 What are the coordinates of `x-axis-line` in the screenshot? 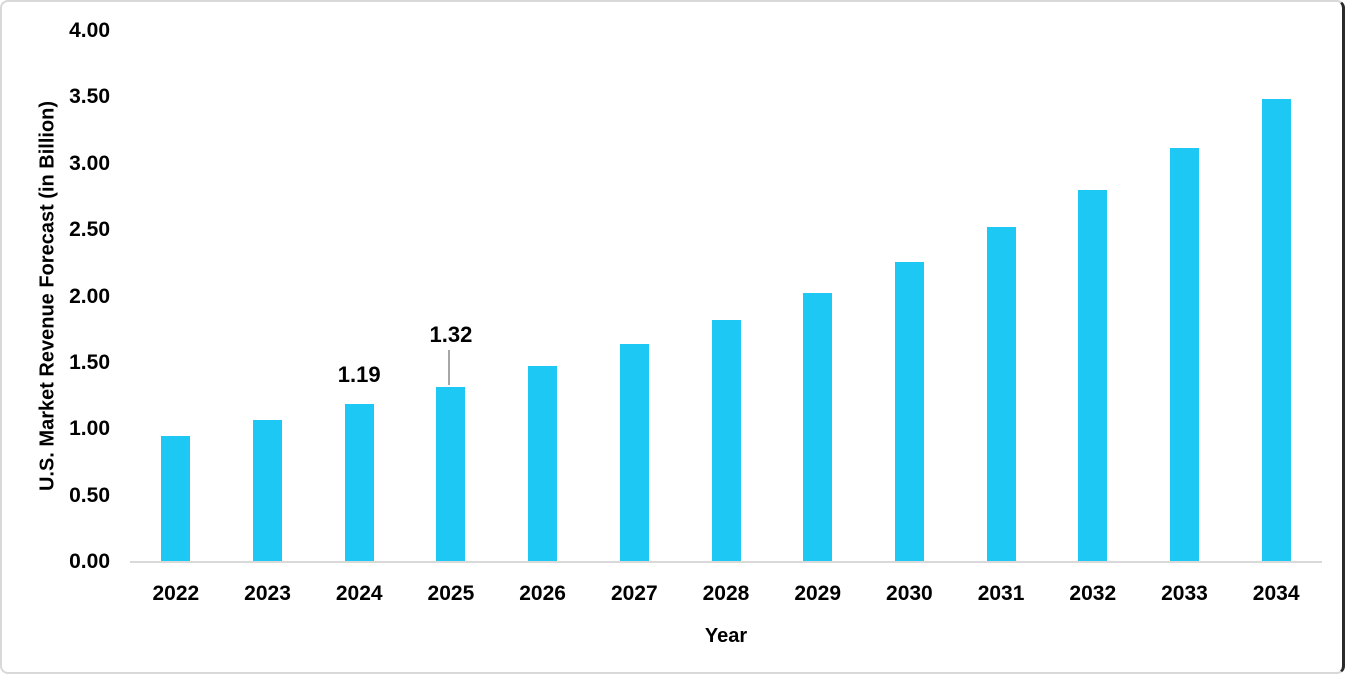 It's located at (726, 562).